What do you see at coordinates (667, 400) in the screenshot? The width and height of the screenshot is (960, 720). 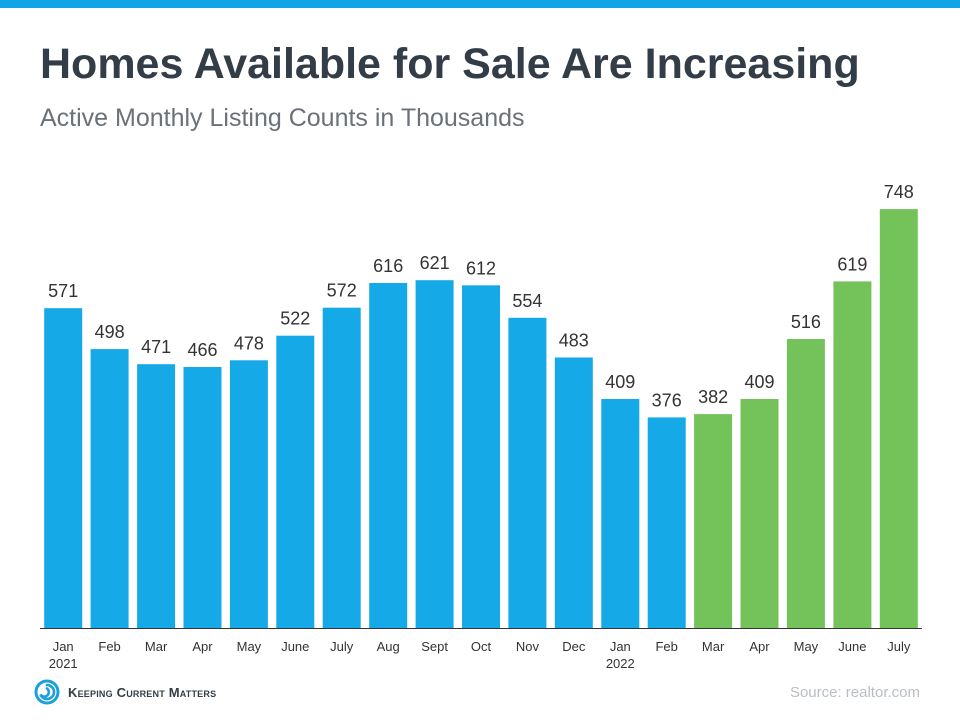 I see `bar-value-label: 376` at bounding box center [667, 400].